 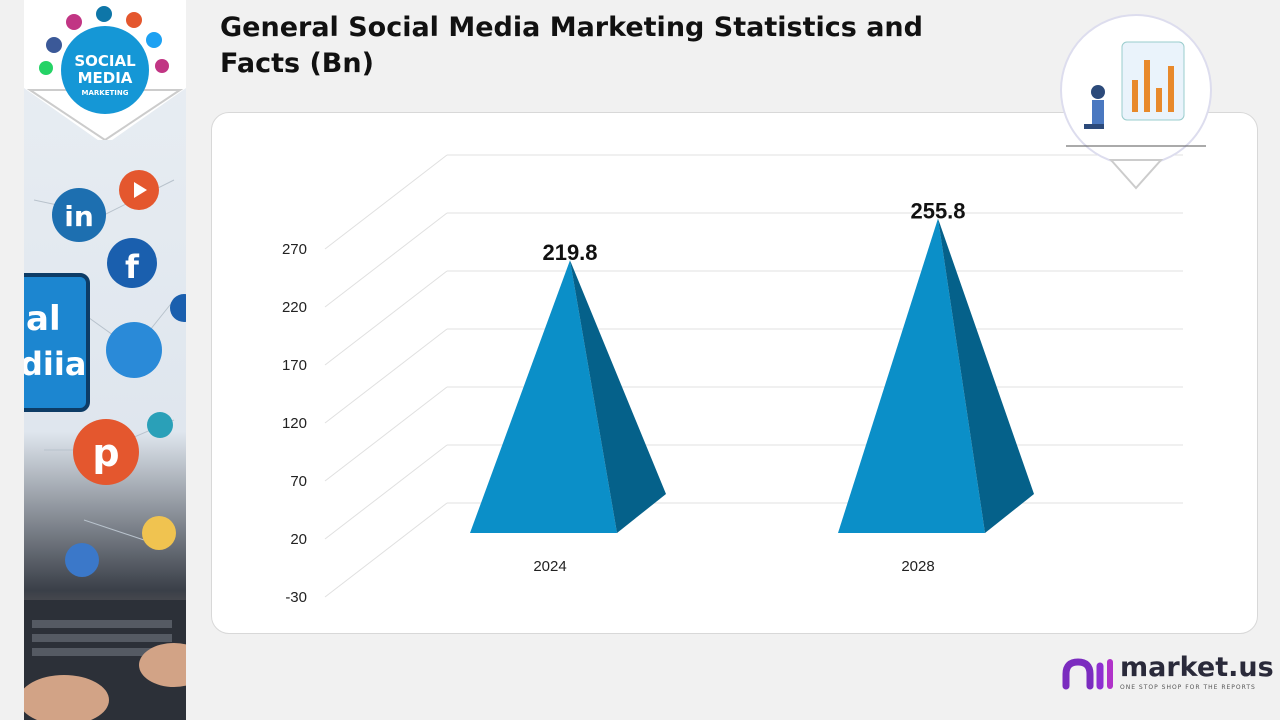 I want to click on svg-text: p, so click(x=105, y=453).